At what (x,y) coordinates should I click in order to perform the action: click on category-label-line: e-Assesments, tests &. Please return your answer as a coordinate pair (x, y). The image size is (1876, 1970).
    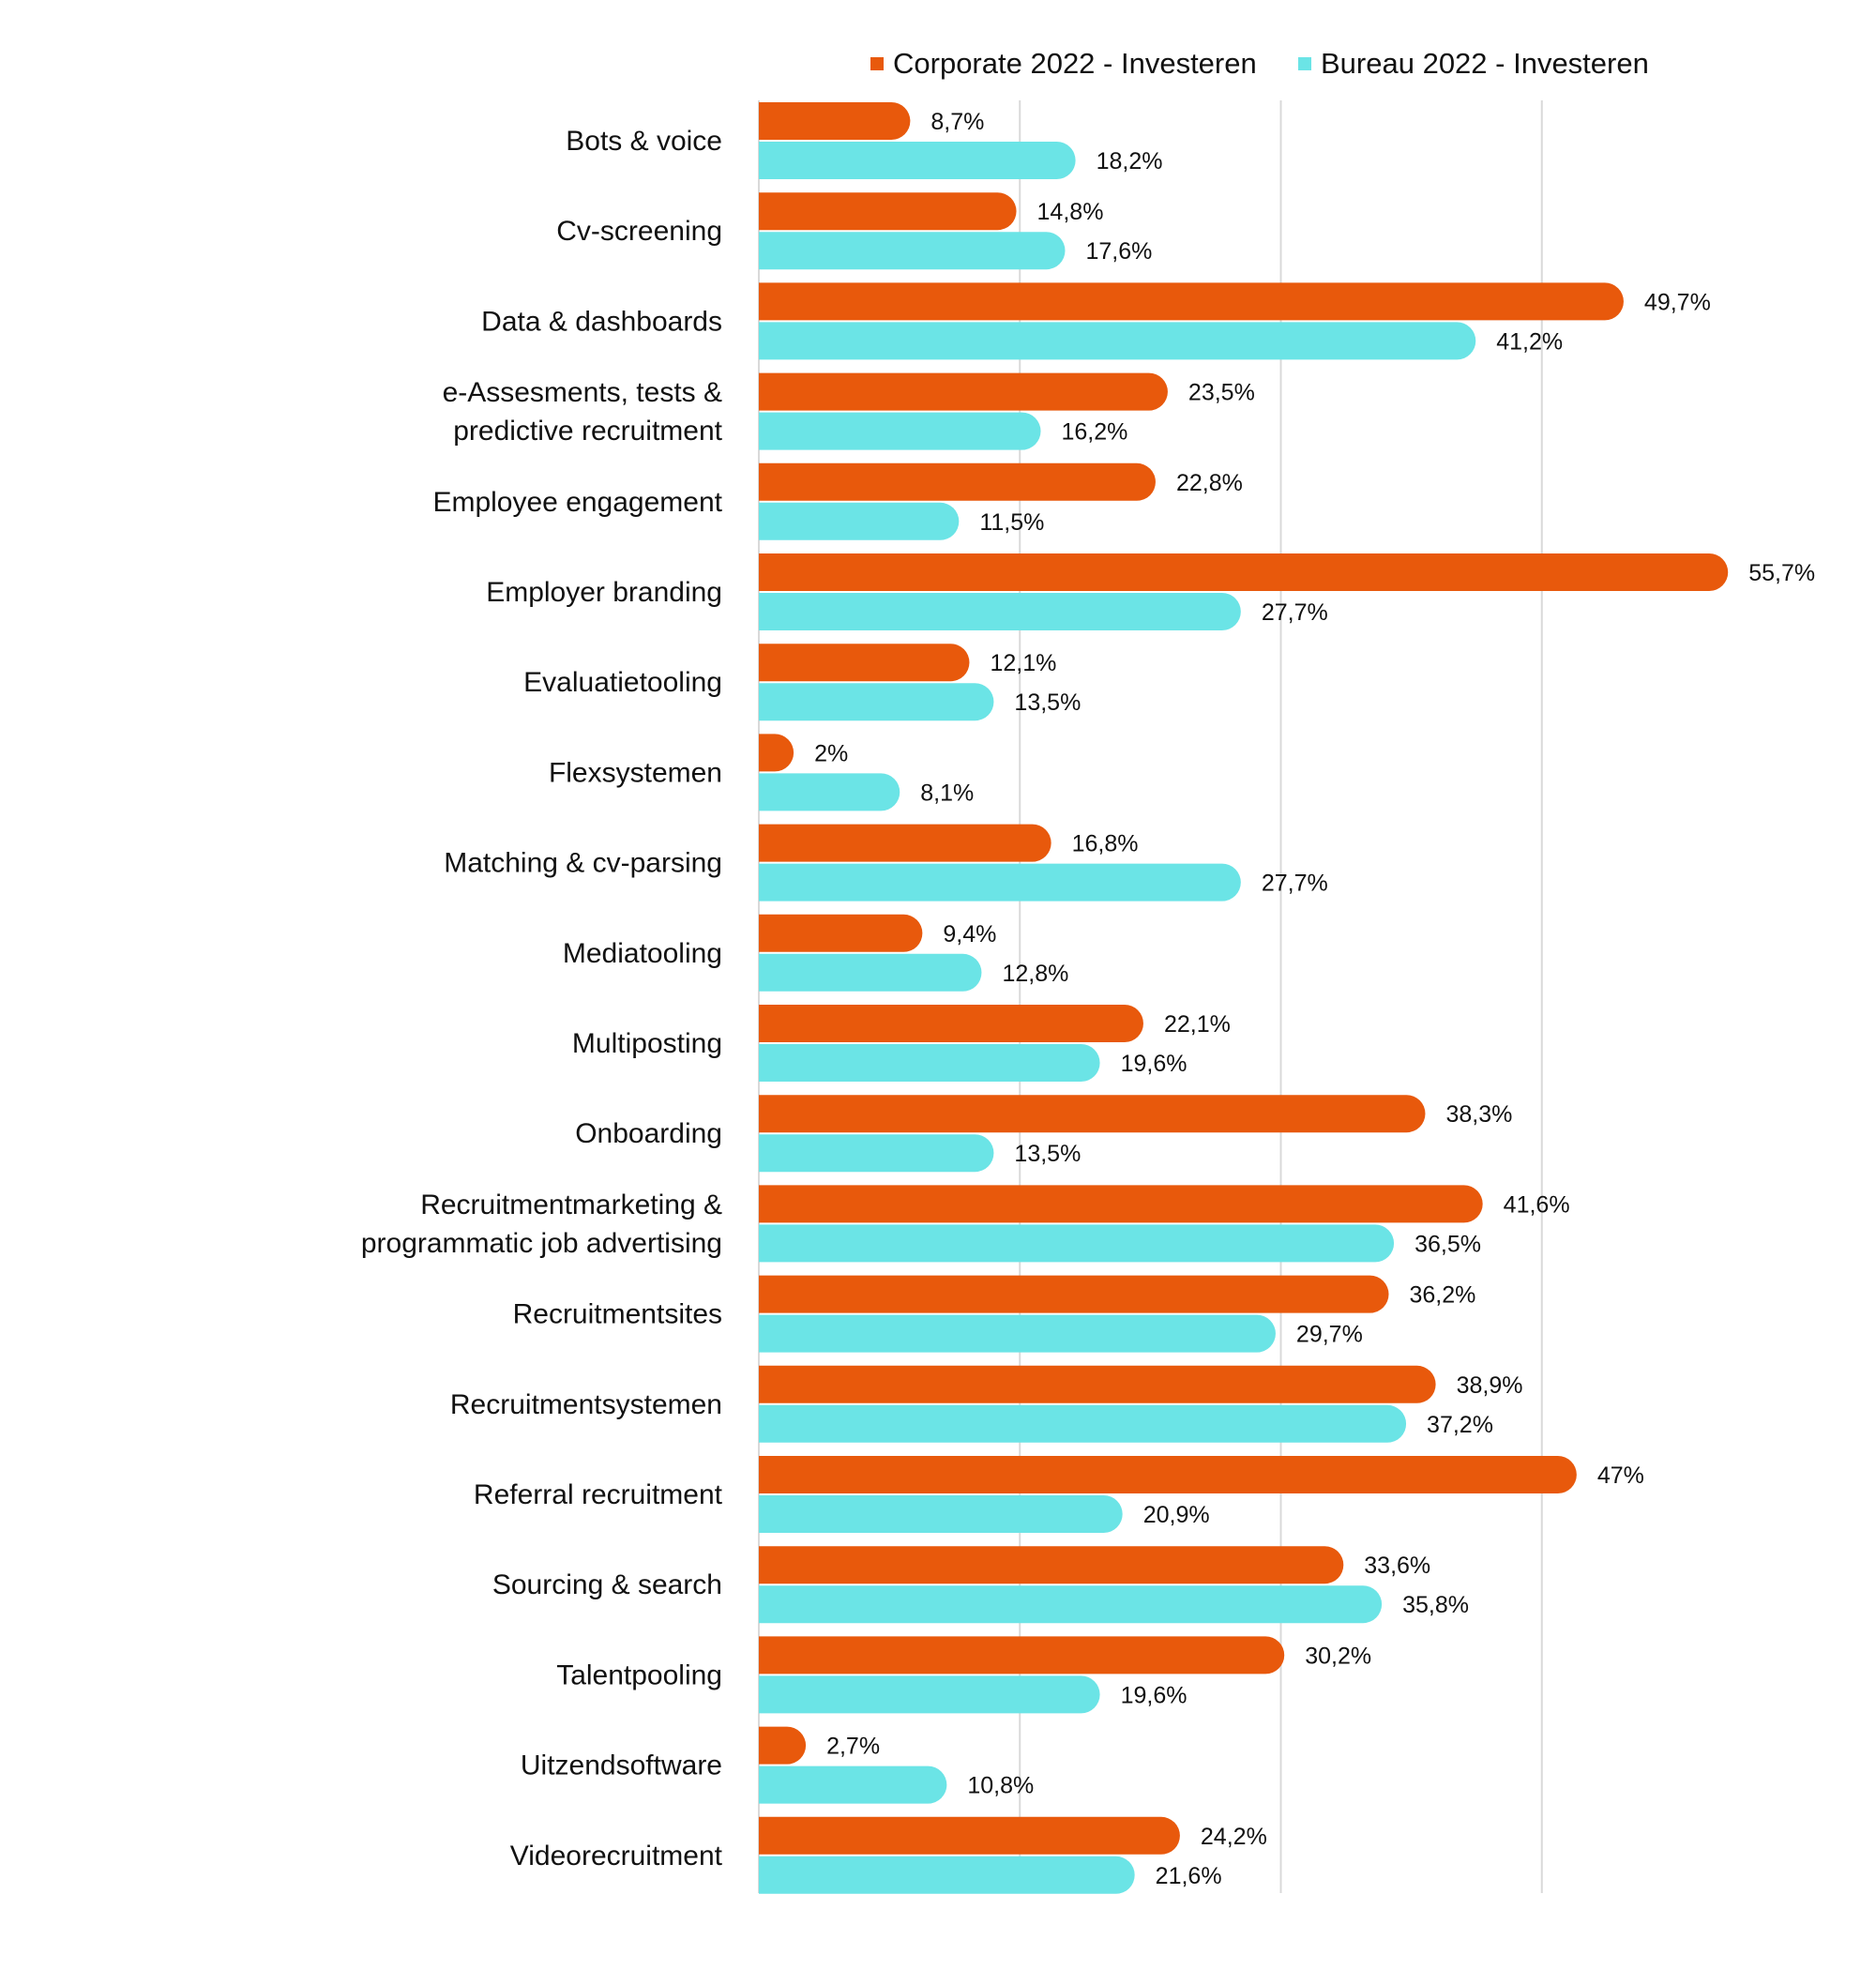
    Looking at the image, I should click on (582, 393).